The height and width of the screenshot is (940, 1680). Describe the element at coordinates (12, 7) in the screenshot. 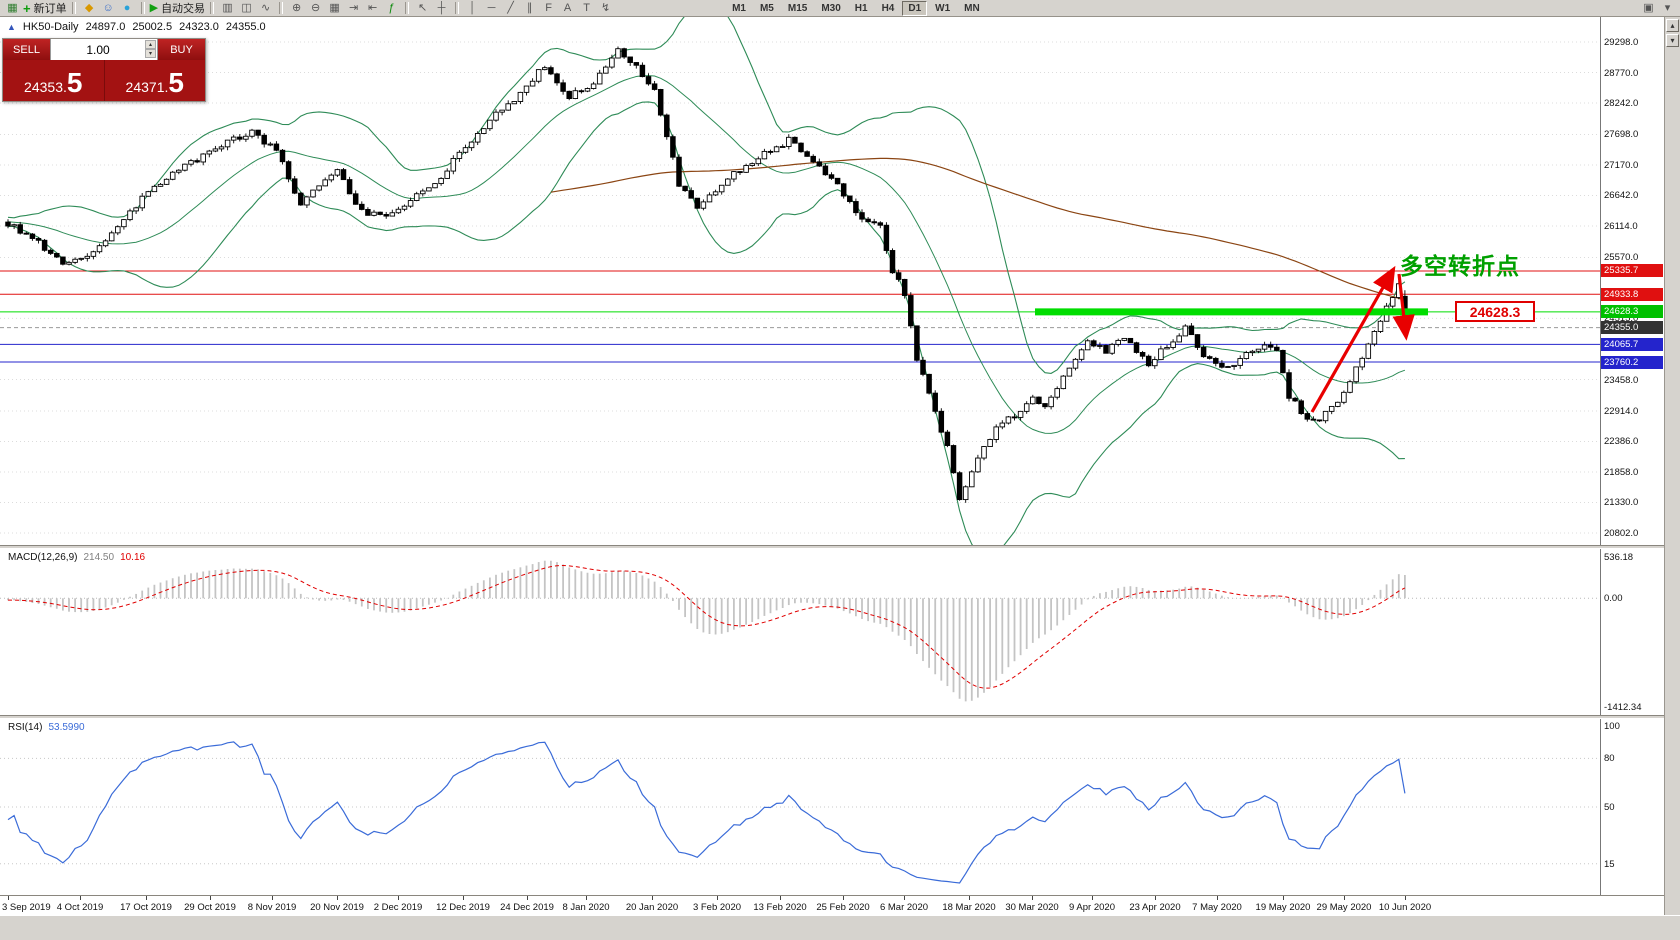

I see `new-chart-icon: ▦` at that location.